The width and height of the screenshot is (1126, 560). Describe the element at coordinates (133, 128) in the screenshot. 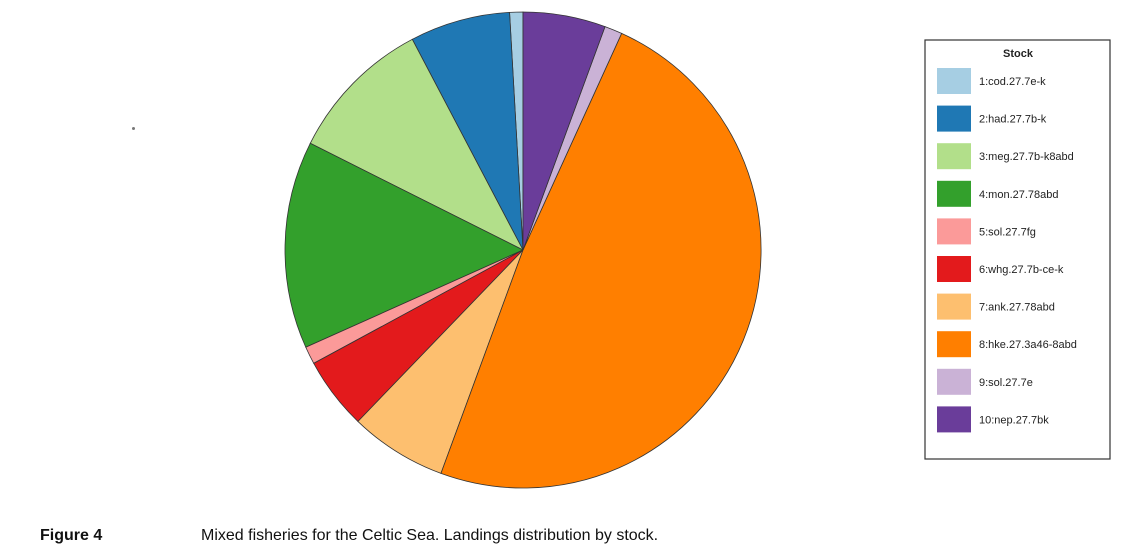

I see `stray-dot` at that location.